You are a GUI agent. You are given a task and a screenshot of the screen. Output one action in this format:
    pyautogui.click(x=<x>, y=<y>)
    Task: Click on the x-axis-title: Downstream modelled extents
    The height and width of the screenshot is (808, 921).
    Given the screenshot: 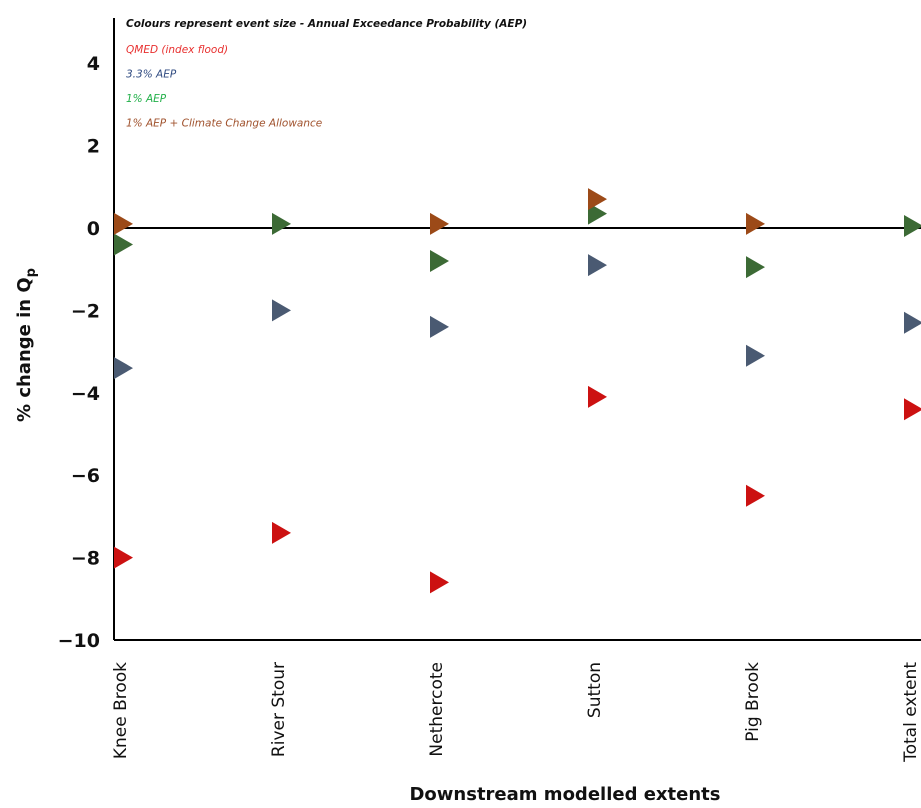 What is the action you would take?
    pyautogui.click(x=564, y=794)
    